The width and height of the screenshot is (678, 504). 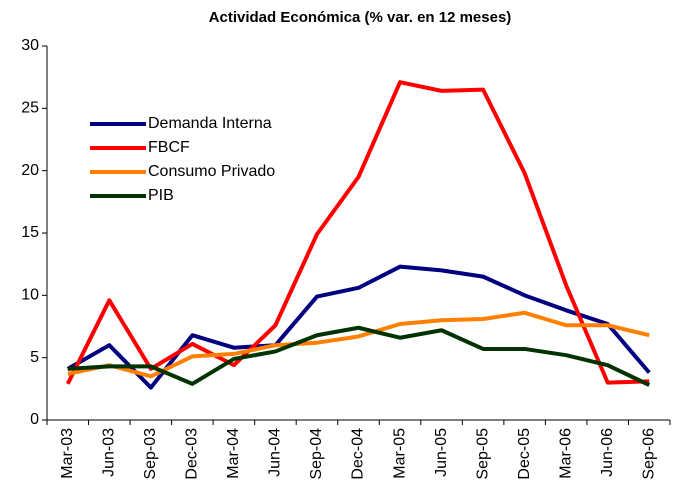 What do you see at coordinates (161, 195) in the screenshot?
I see `legend-label: PIB` at bounding box center [161, 195].